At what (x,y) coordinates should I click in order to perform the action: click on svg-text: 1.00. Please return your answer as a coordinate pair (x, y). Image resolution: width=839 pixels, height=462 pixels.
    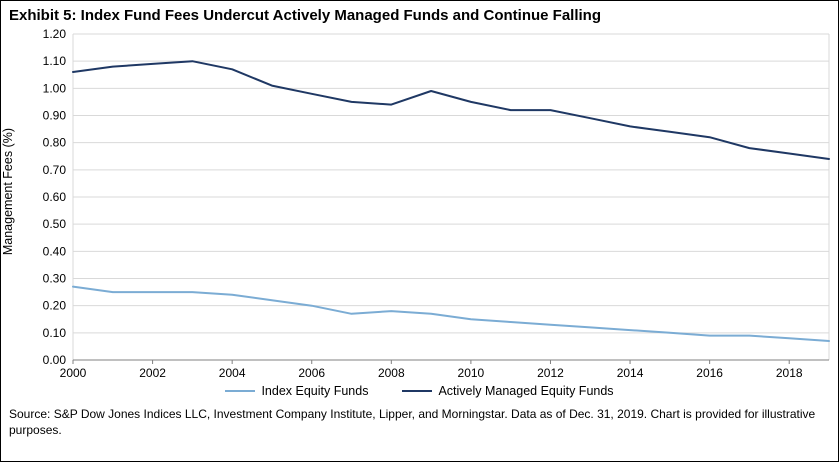
    Looking at the image, I should click on (55, 88).